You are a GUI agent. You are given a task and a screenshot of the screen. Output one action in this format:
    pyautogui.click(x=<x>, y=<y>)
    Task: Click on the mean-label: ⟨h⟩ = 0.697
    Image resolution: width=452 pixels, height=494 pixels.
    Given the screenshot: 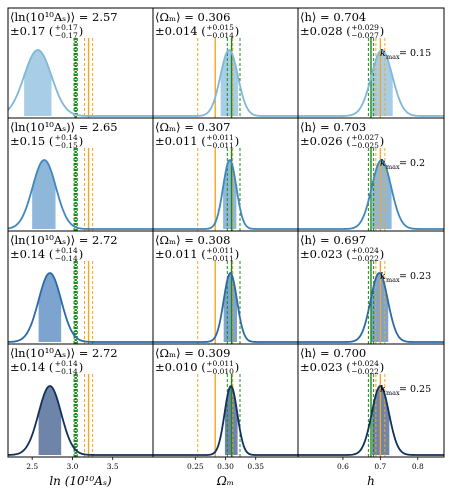 What is the action you would take?
    pyautogui.click(x=333, y=240)
    